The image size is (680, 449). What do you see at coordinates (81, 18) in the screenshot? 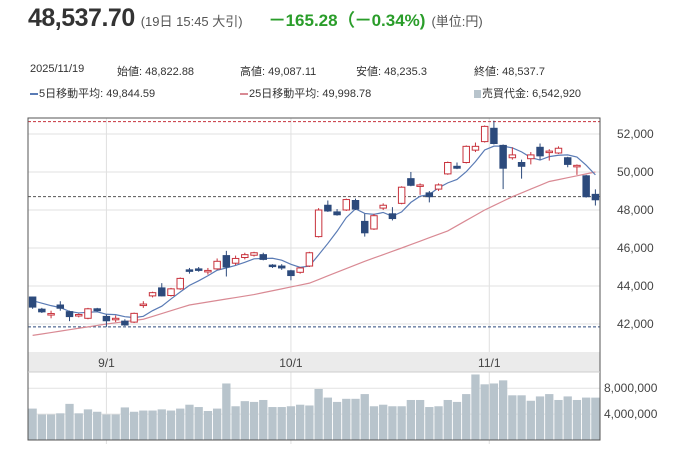
I see `current-price: 48,537.70` at bounding box center [81, 18].